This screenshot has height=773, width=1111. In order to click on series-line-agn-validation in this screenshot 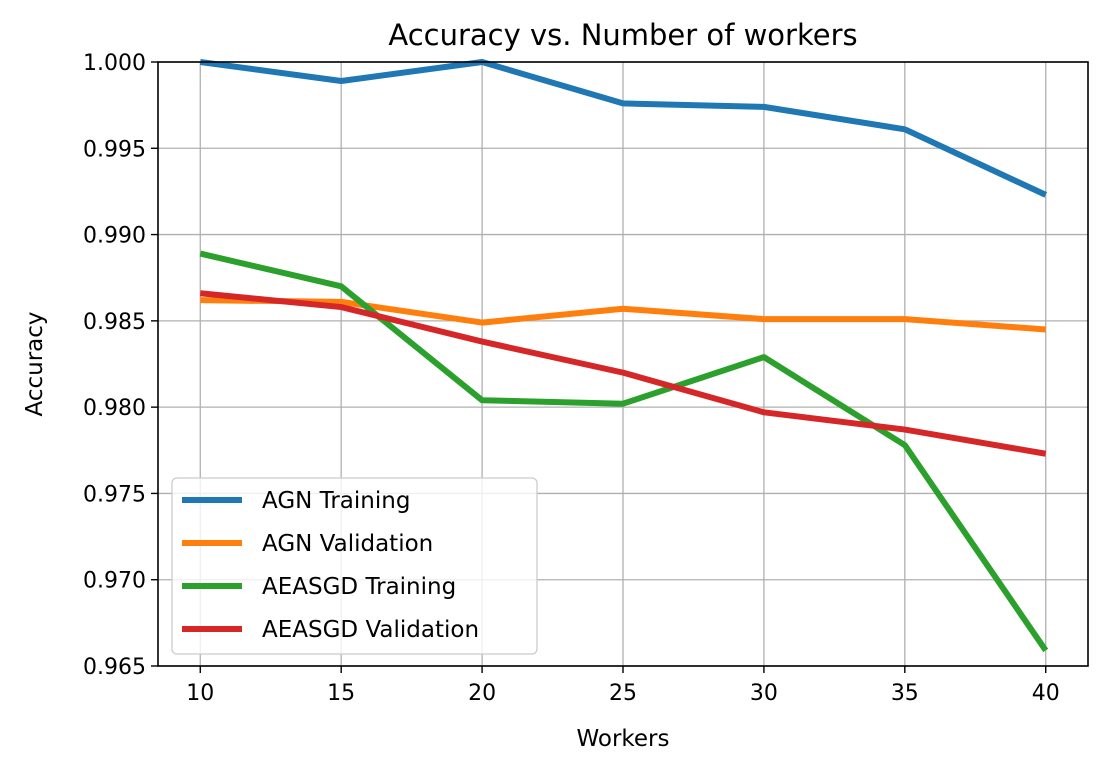, I will do `click(623, 315)`.